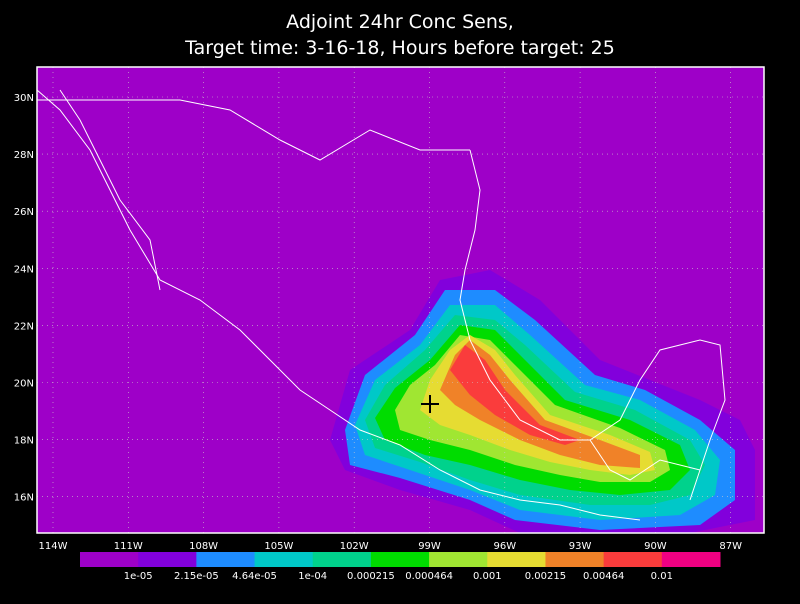 The image size is (800, 604). What do you see at coordinates (24, 98) in the screenshot?
I see `lat-label: 30N` at bounding box center [24, 98].